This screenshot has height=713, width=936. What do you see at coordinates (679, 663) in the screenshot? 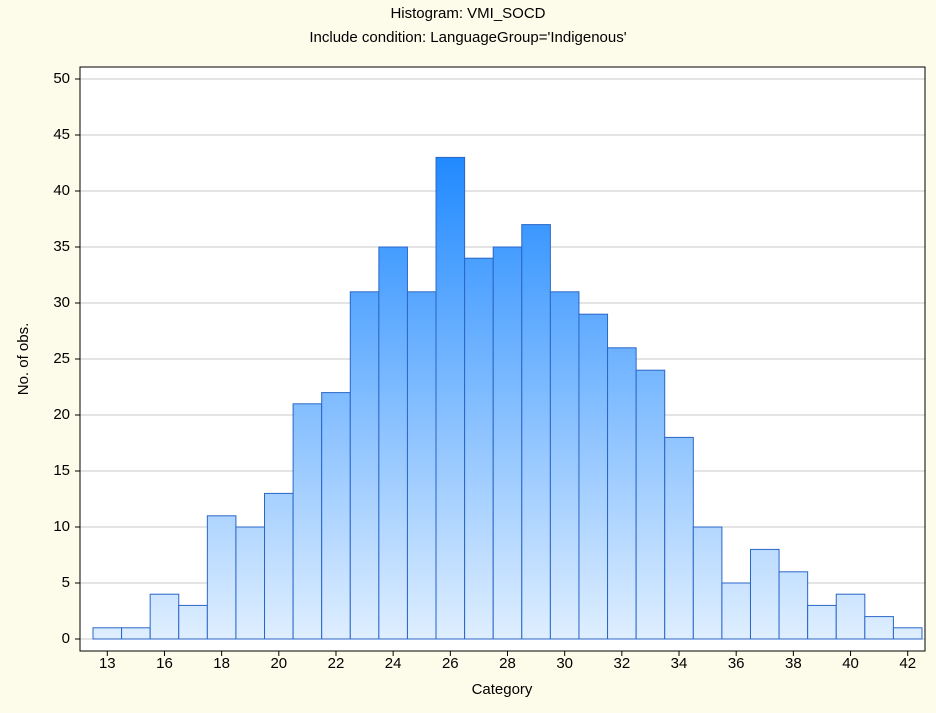
I see `x-tick-label: 34` at bounding box center [679, 663].